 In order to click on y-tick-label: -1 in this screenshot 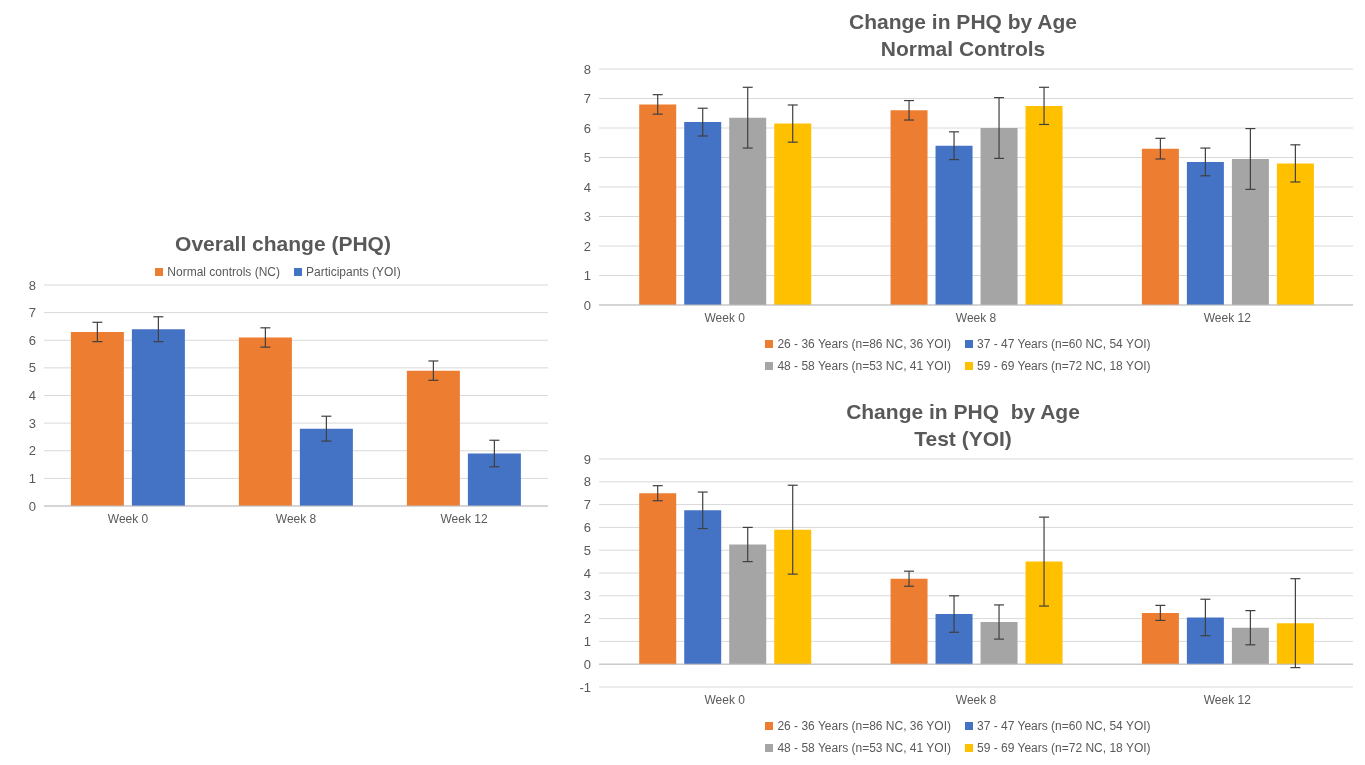, I will do `click(585, 687)`.